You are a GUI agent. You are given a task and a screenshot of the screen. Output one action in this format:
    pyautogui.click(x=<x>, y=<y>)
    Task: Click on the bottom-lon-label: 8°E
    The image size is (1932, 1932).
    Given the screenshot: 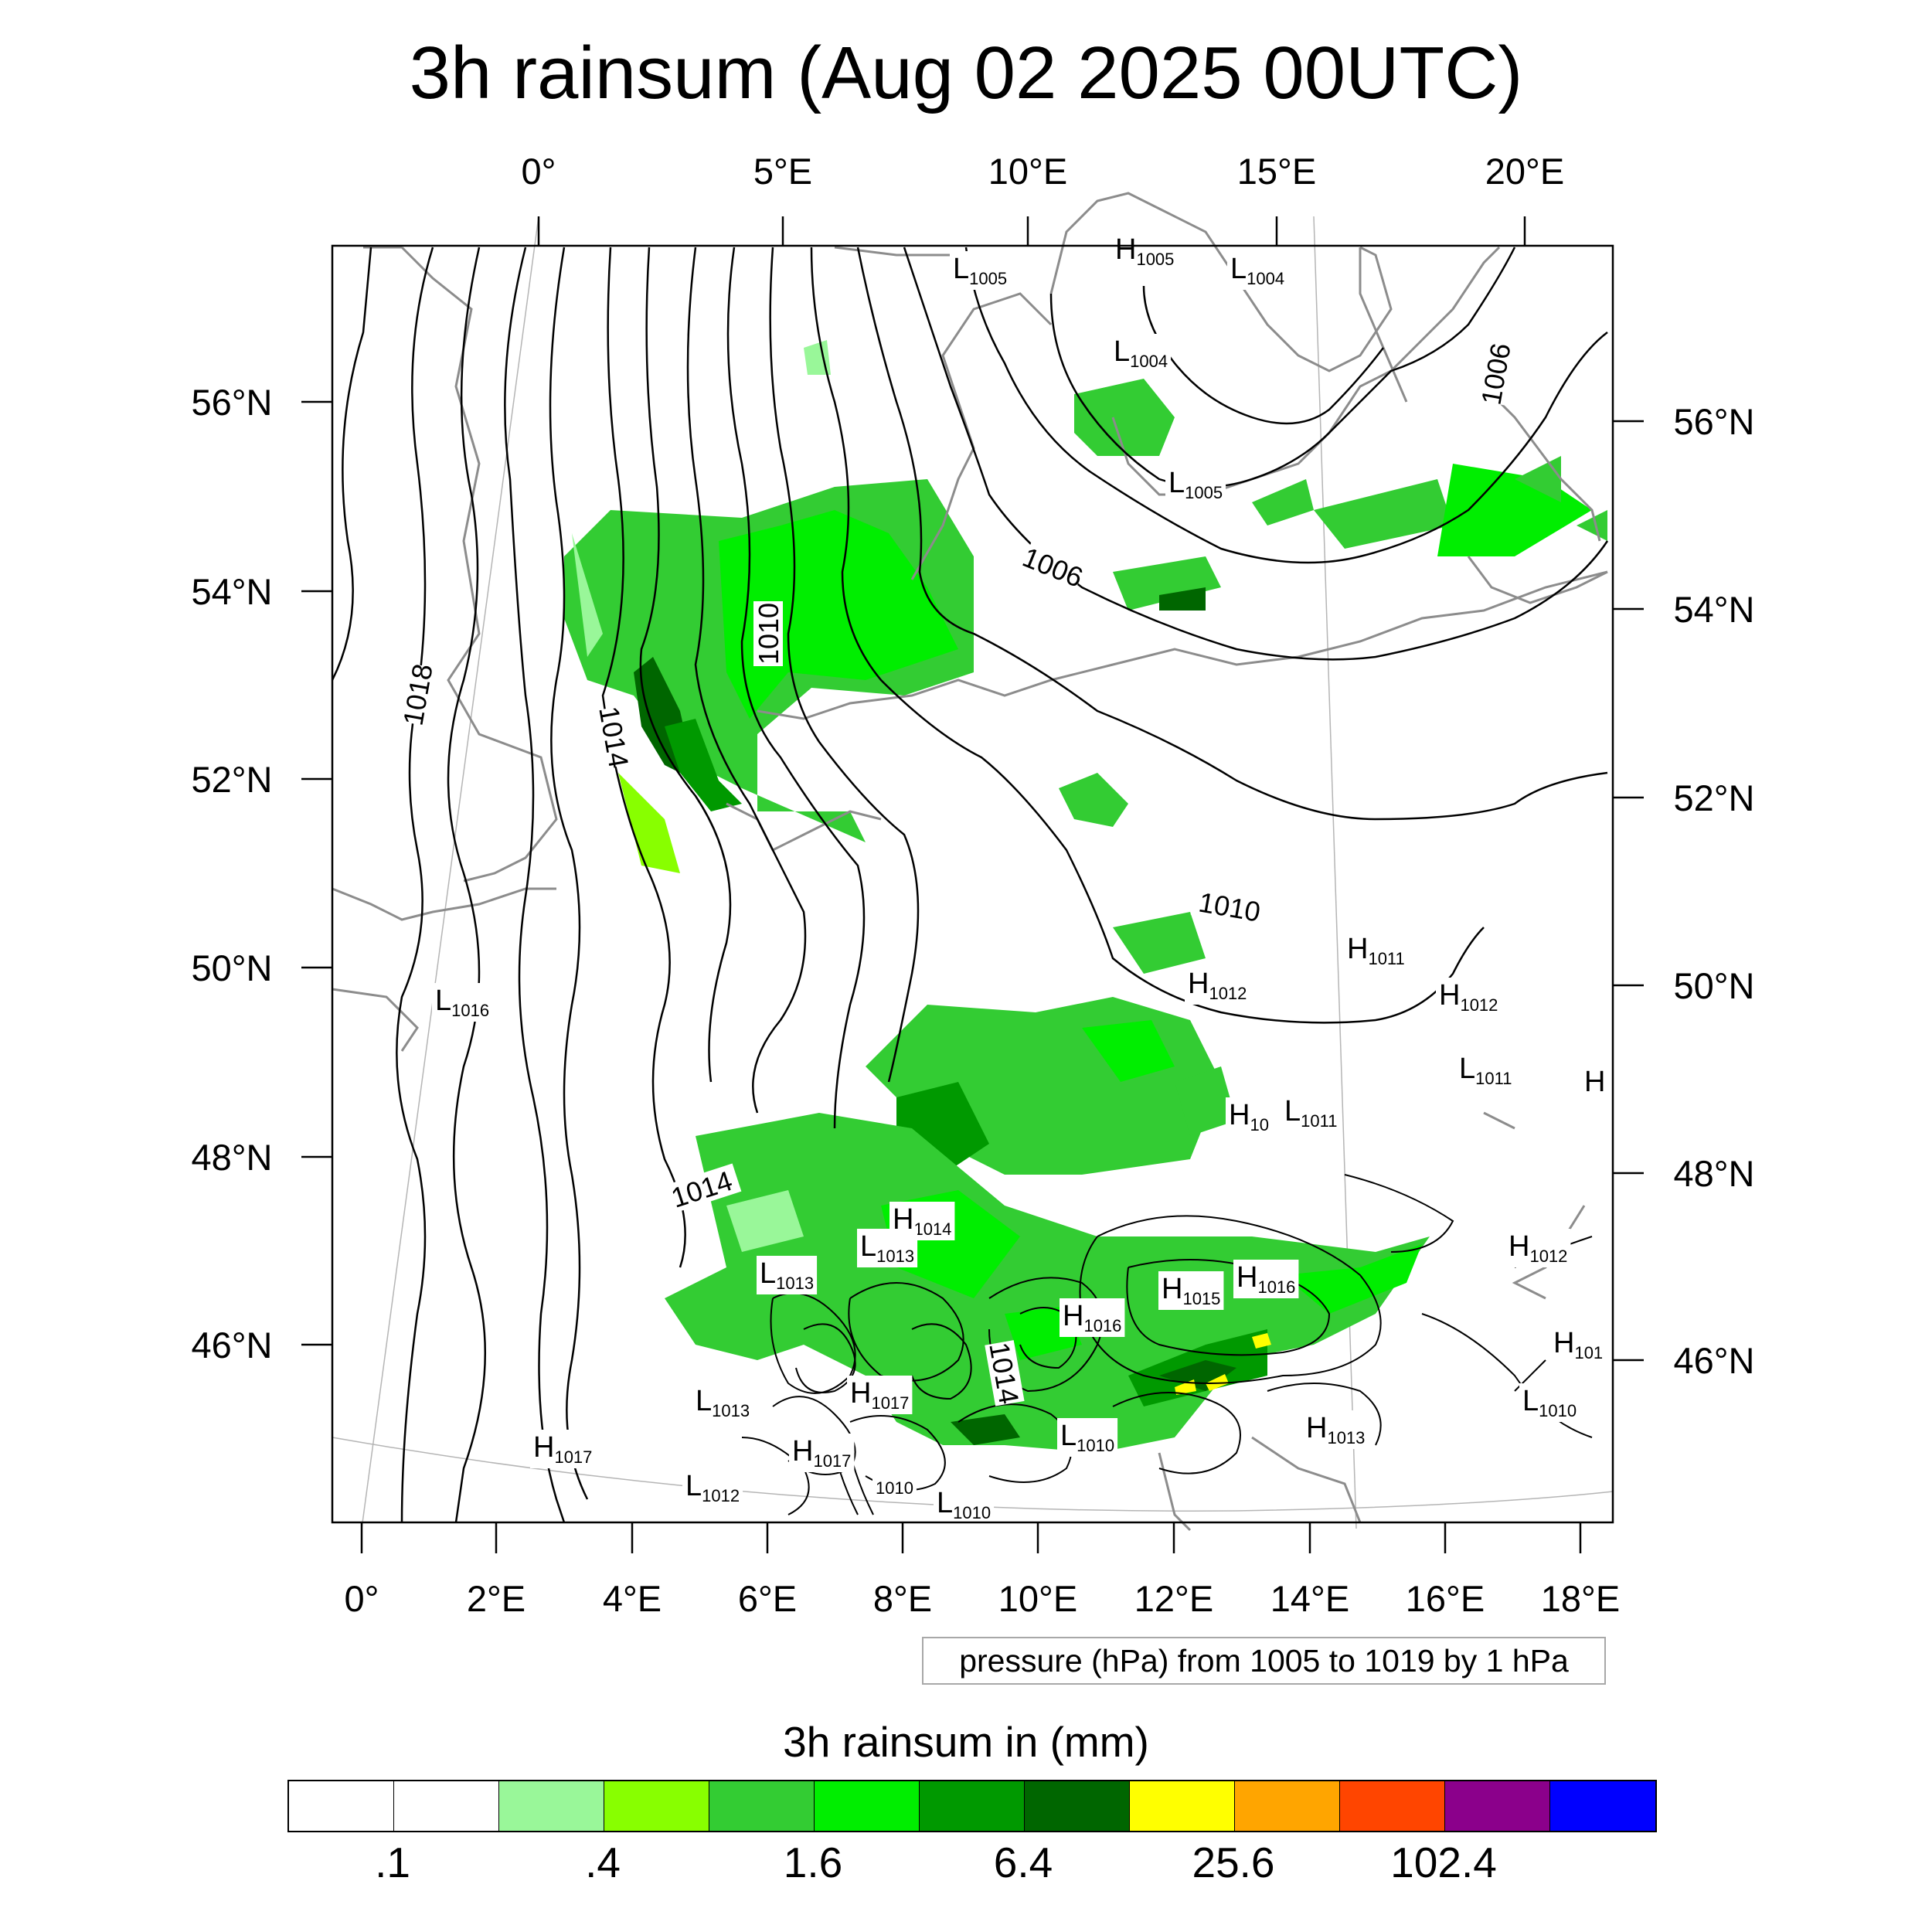 What is the action you would take?
    pyautogui.click(x=903, y=1599)
    